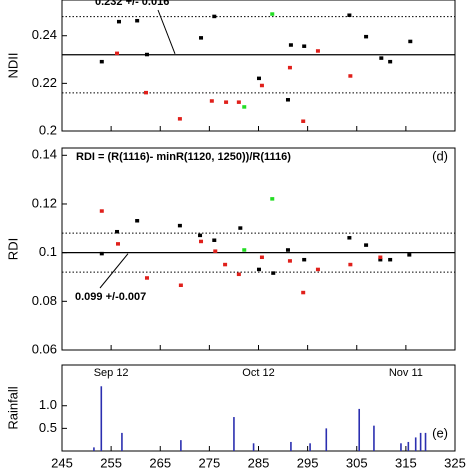 The height and width of the screenshot is (474, 474). I want to click on annotation: 0.099 +/-0.007, so click(110, 297).